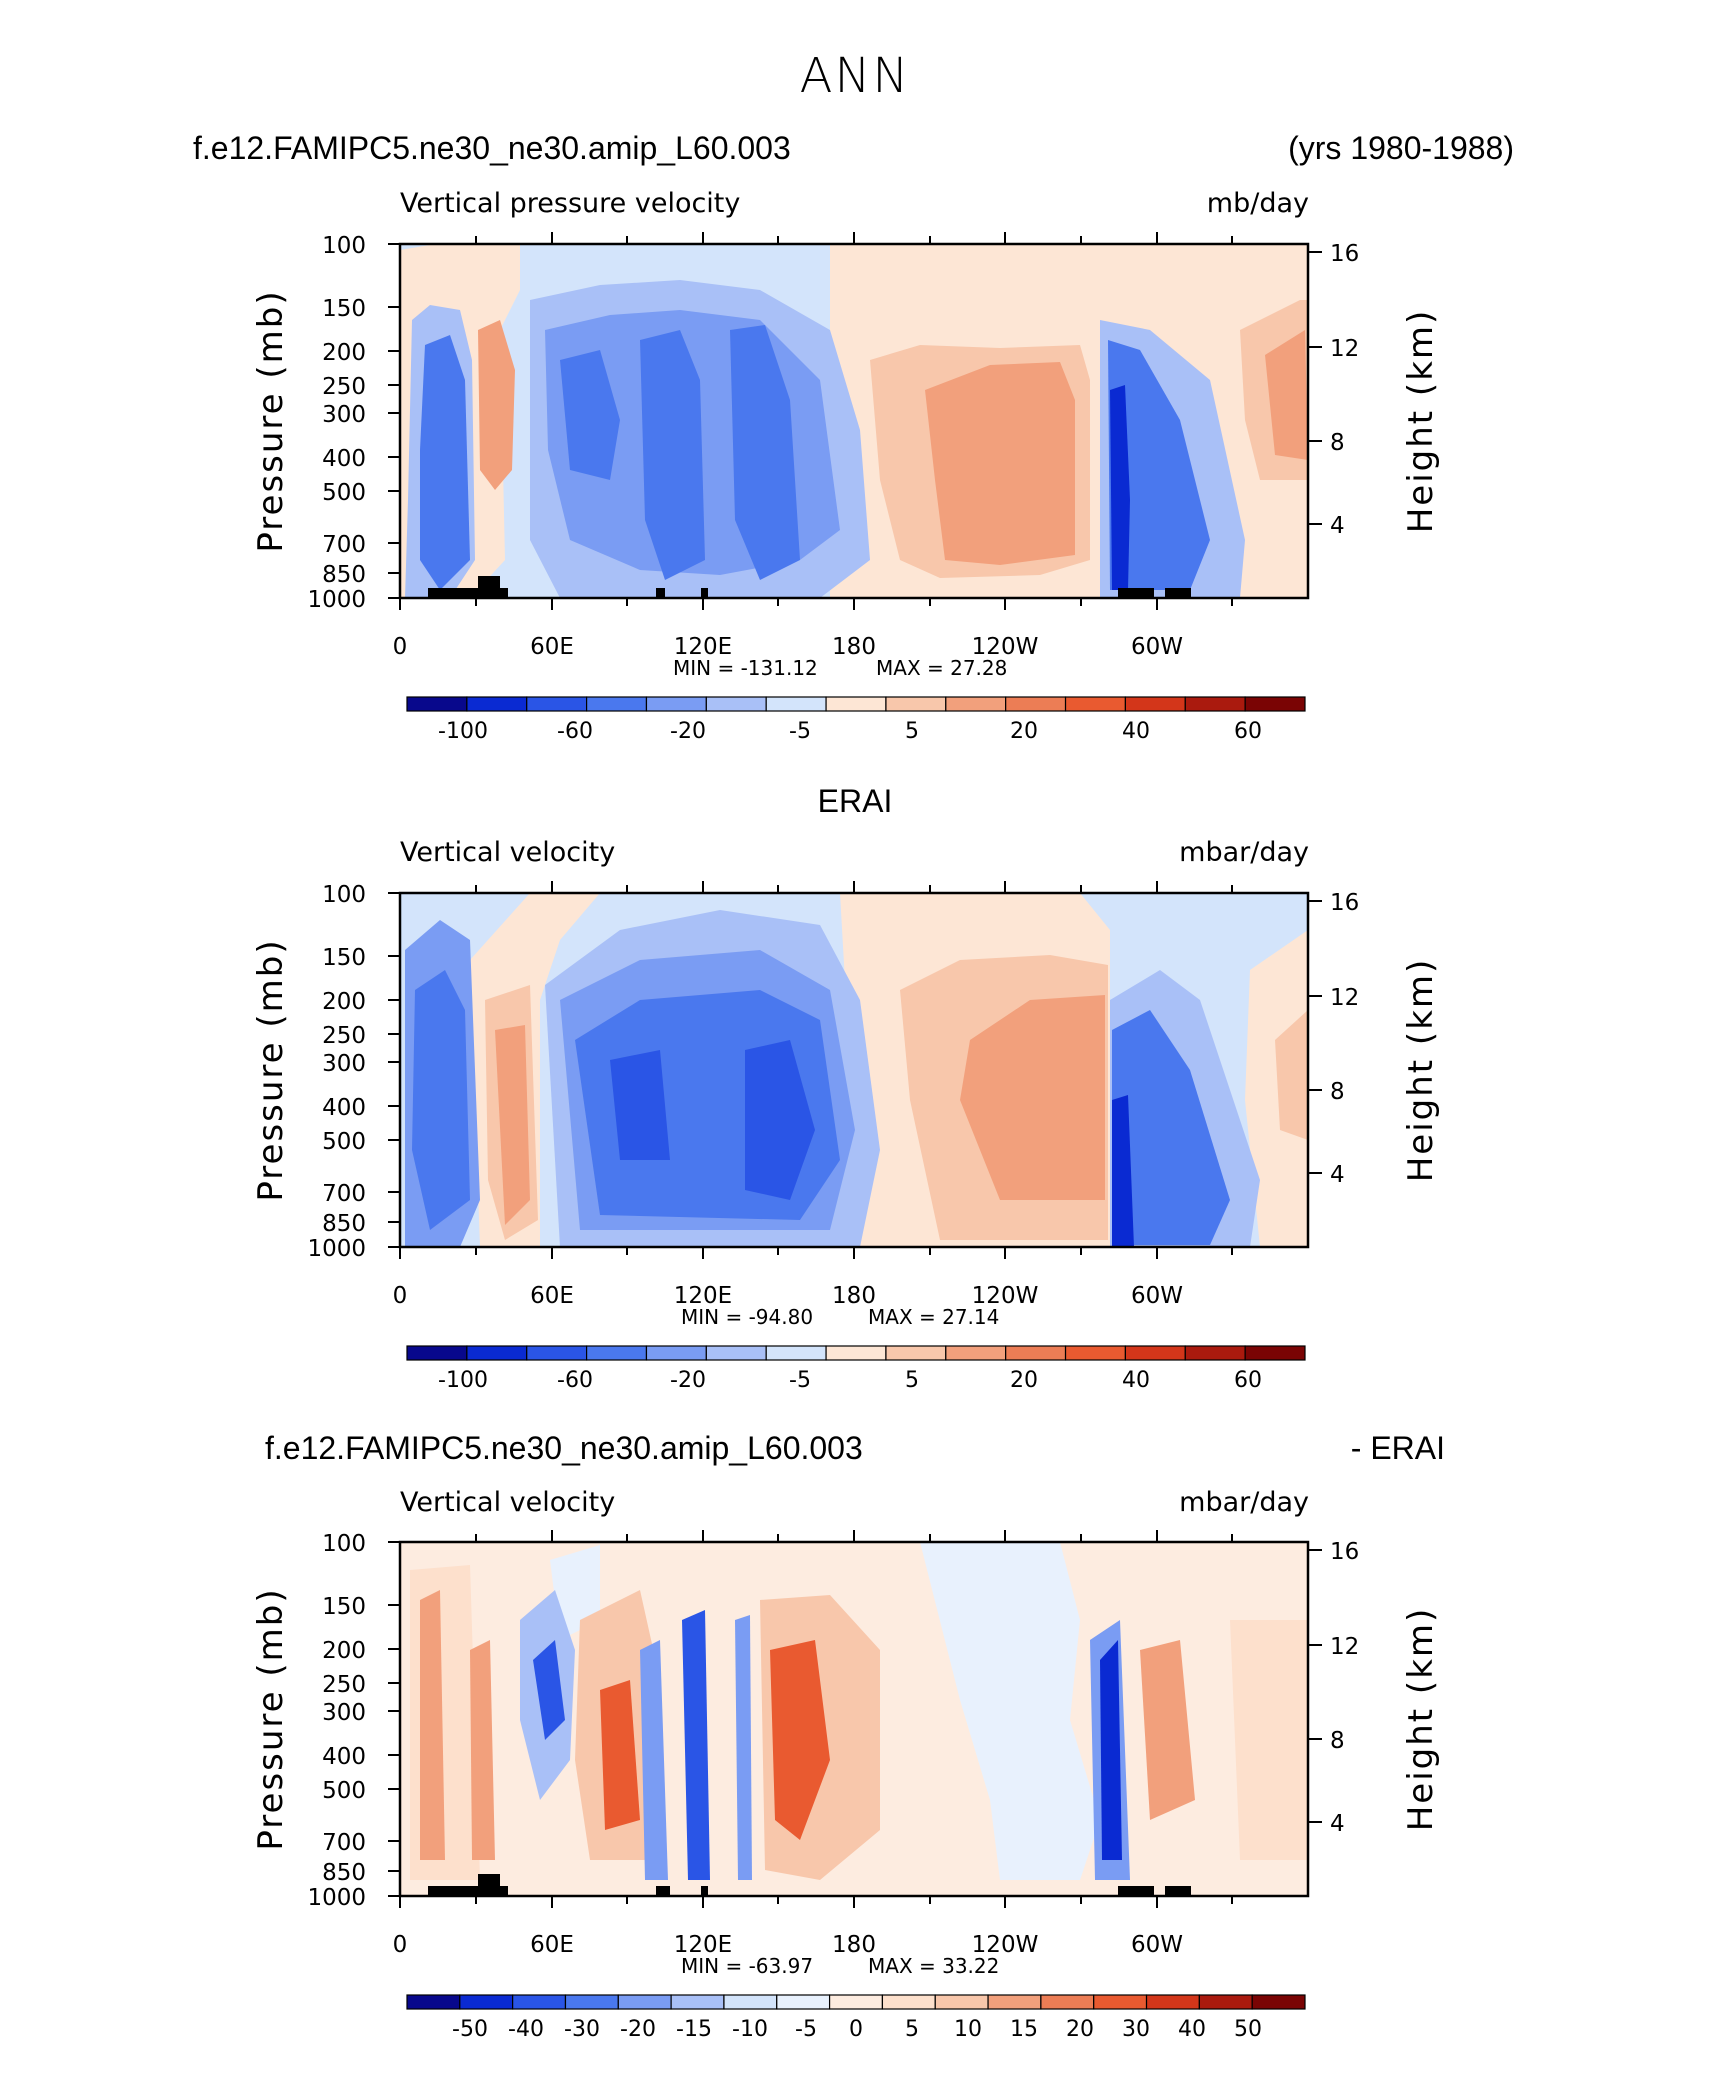 This screenshot has width=1710, height=2074. What do you see at coordinates (344, 1108) in the screenshot?
I see `ytick: 400` at bounding box center [344, 1108].